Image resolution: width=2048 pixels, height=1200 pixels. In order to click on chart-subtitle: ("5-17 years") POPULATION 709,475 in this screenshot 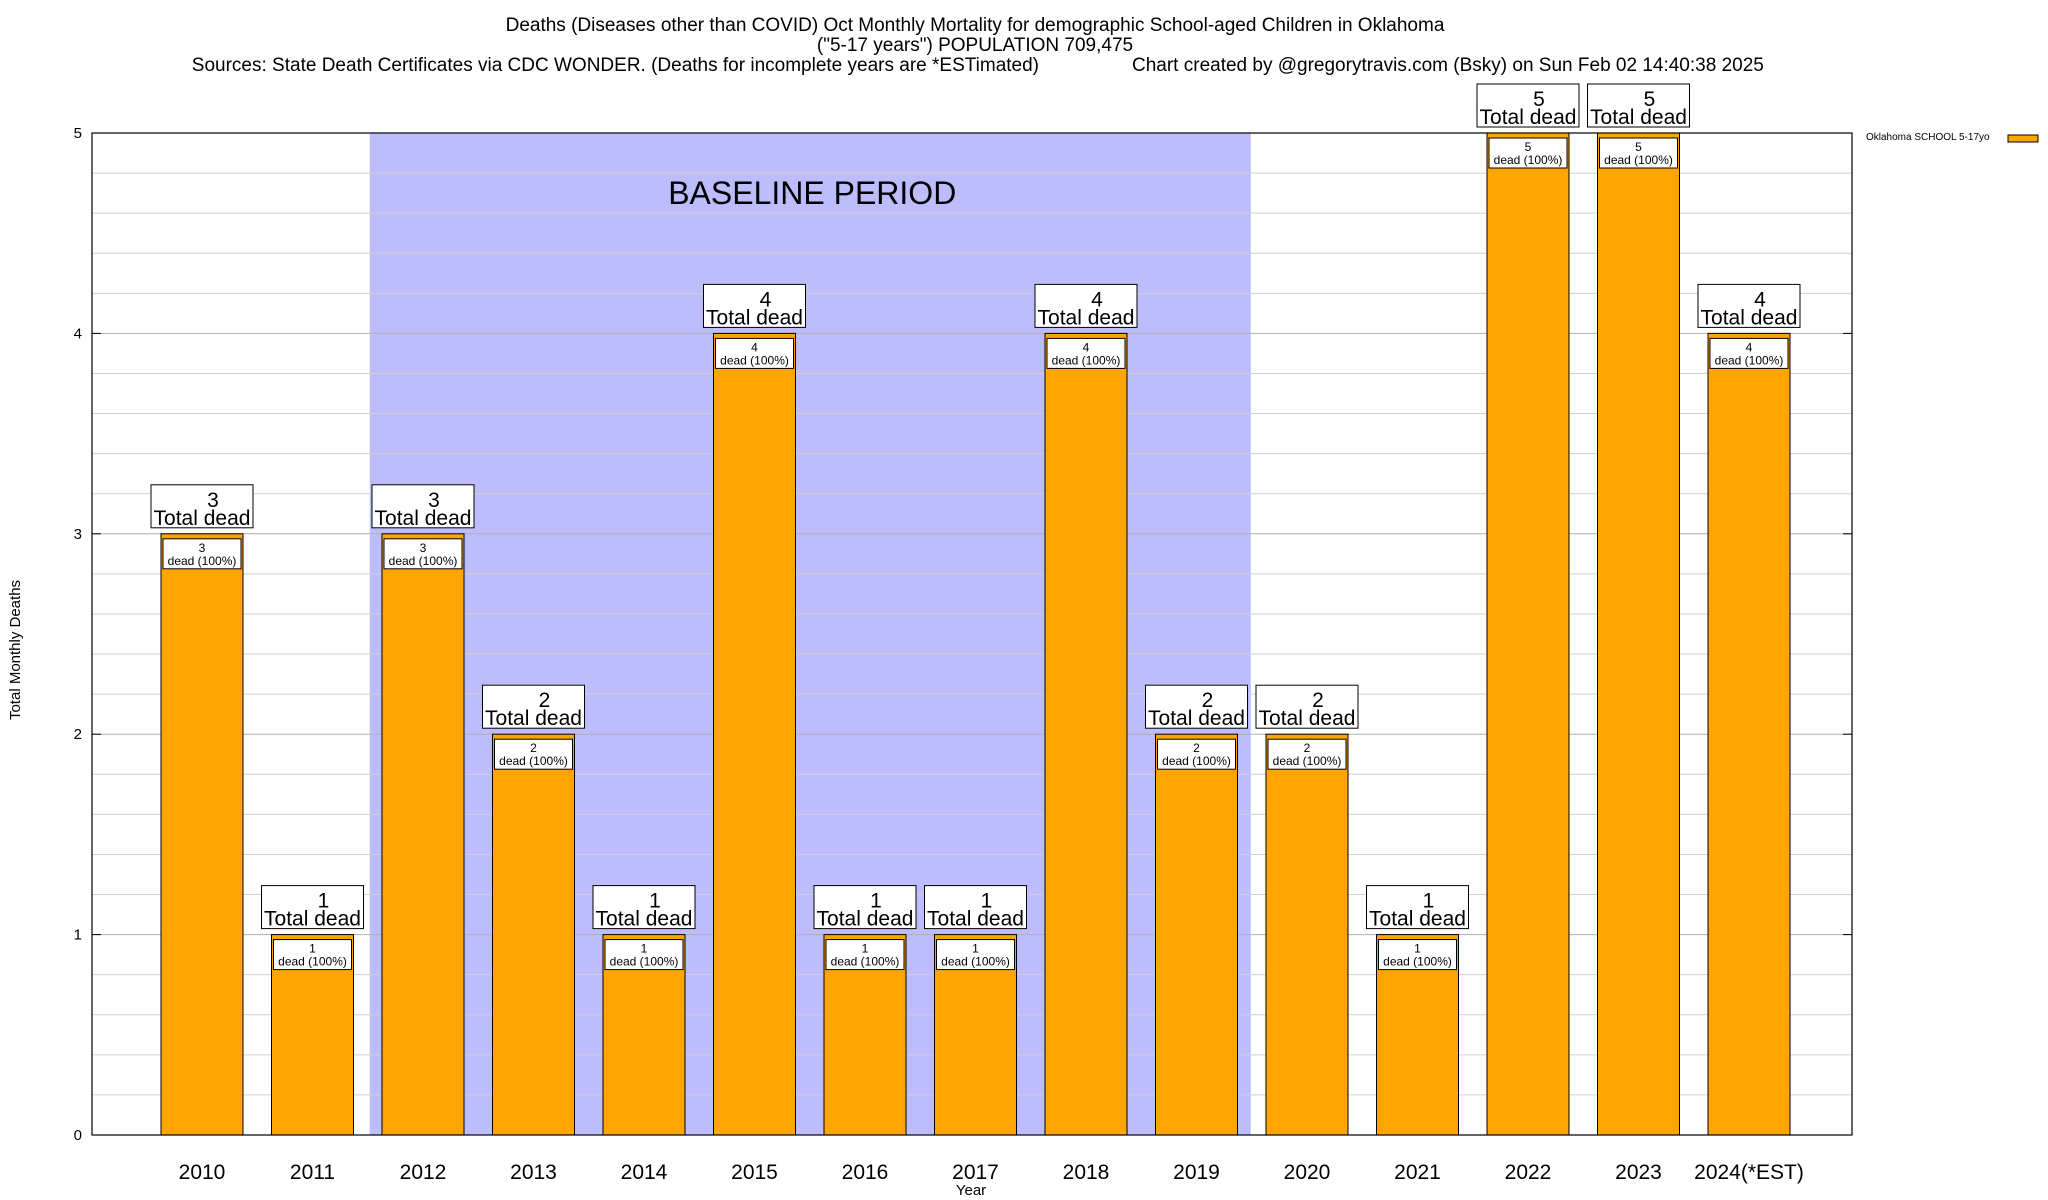, I will do `click(975, 45)`.